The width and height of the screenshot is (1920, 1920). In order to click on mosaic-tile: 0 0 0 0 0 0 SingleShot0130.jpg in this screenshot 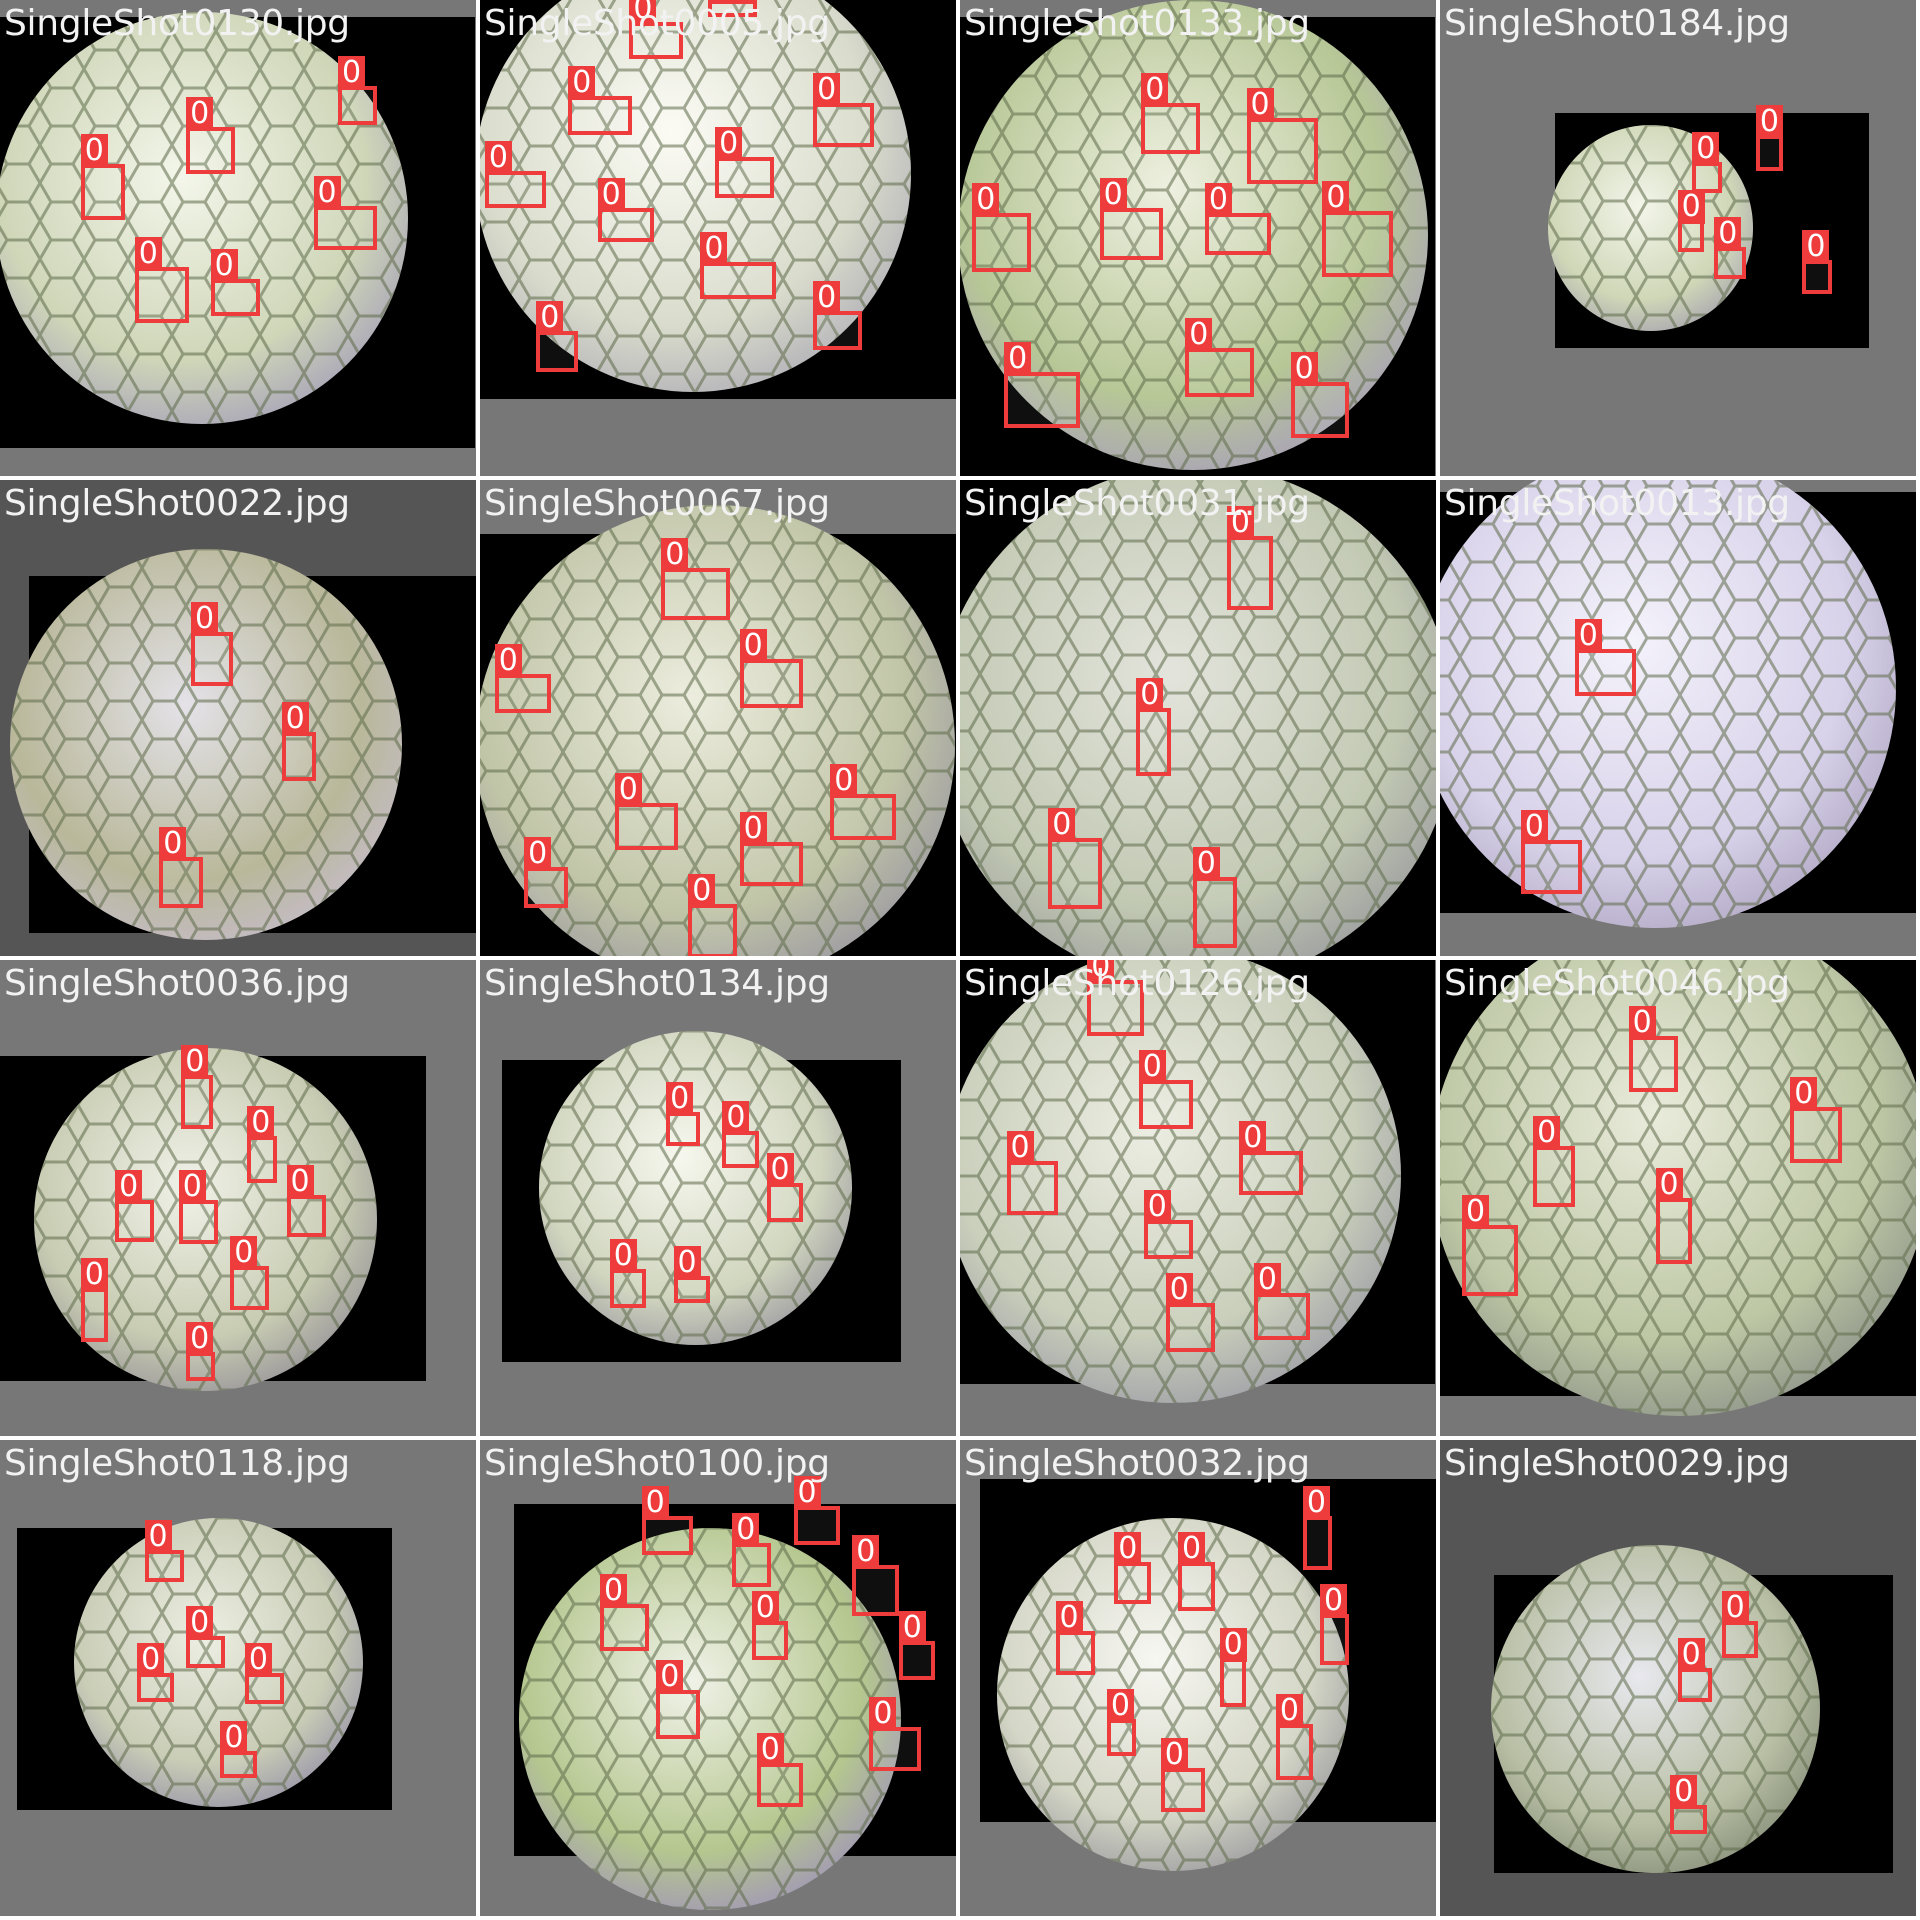, I will do `click(238, 238)`.